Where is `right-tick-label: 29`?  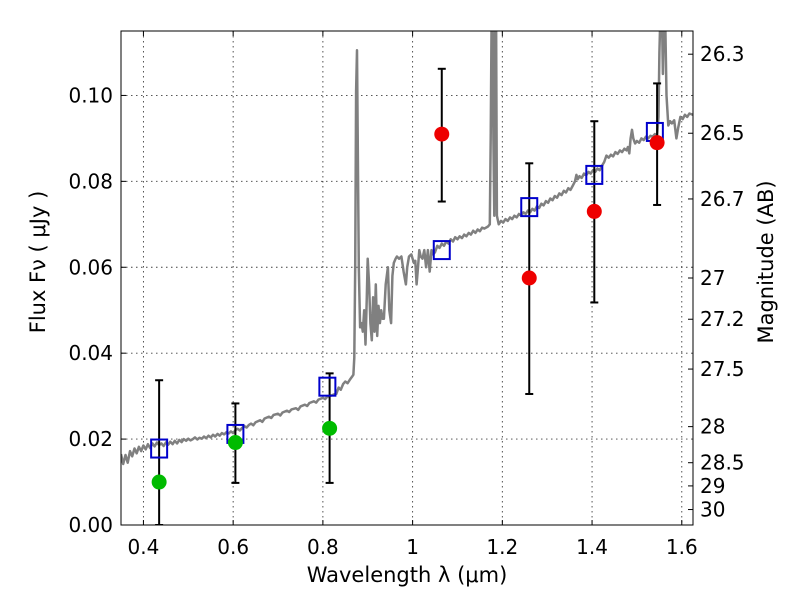
right-tick-label: 29 is located at coordinates (712, 486).